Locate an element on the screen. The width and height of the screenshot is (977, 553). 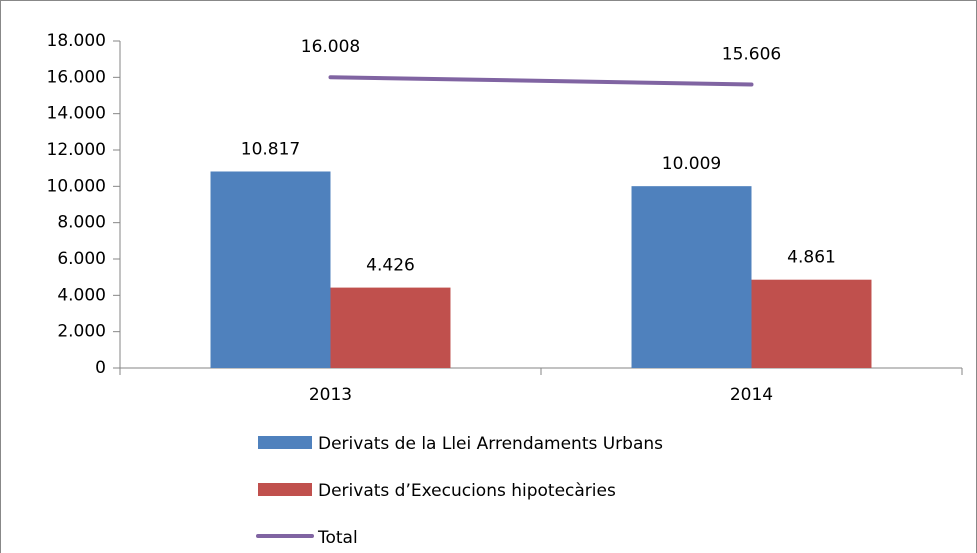
y-tick-label: 4.000 is located at coordinates (81, 295).